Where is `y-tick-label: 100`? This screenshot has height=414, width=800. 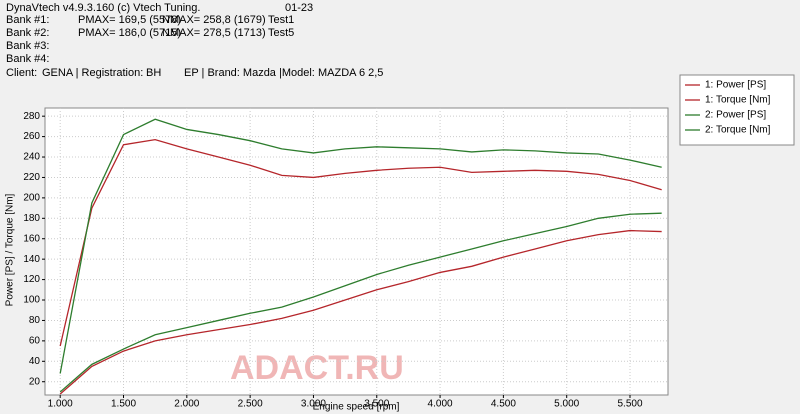 y-tick-label: 100 is located at coordinates (31, 300).